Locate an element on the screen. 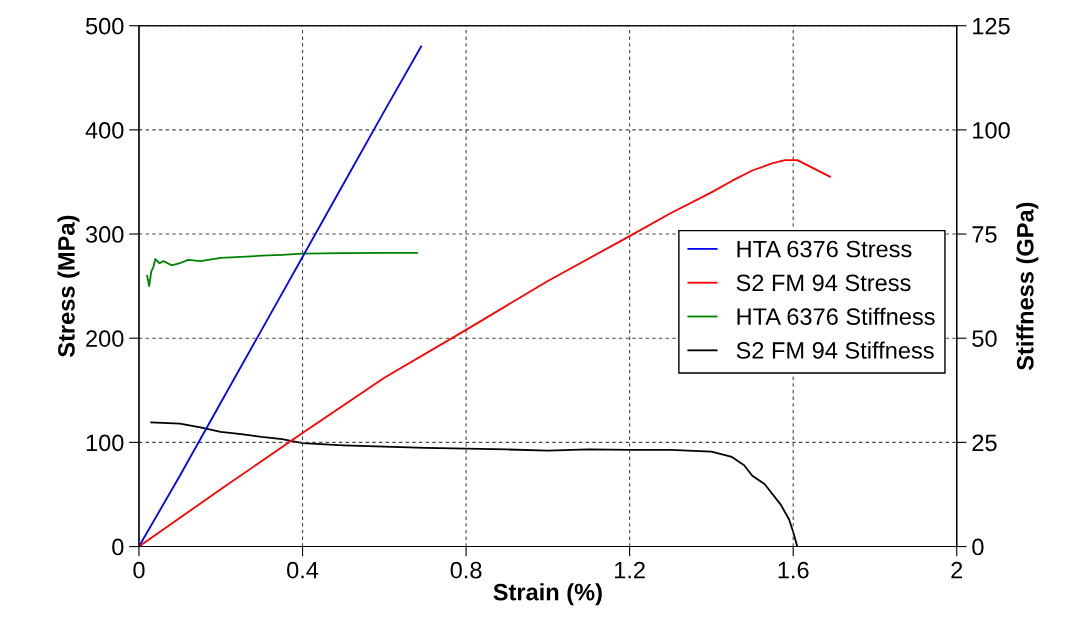 The image size is (1069, 643). y2-tick-label: 75 is located at coordinates (984, 234).